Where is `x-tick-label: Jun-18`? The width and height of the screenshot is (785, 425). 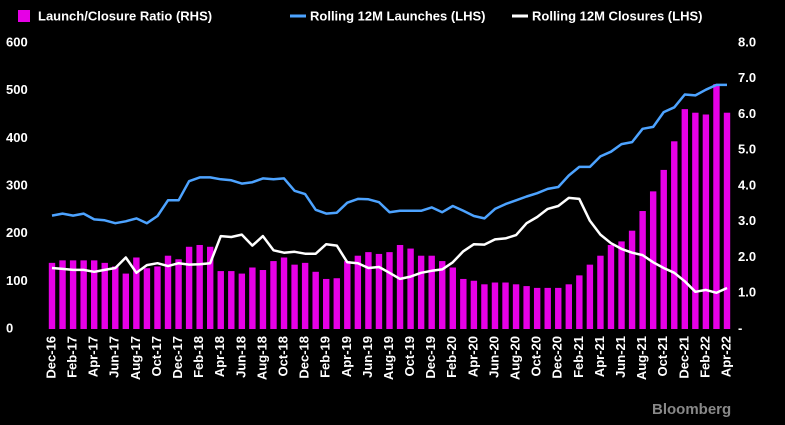
x-tick-label: Jun-18 is located at coordinates (240, 357).